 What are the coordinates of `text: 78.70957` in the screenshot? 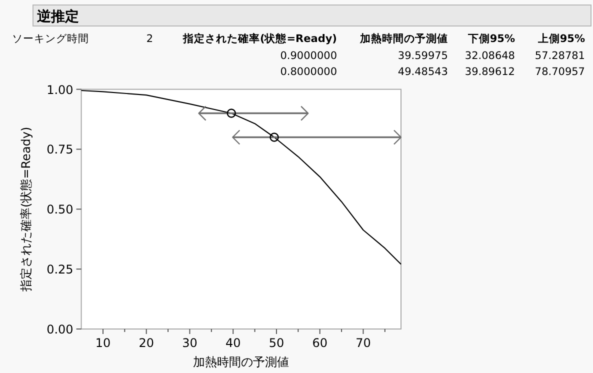 It's located at (559, 72).